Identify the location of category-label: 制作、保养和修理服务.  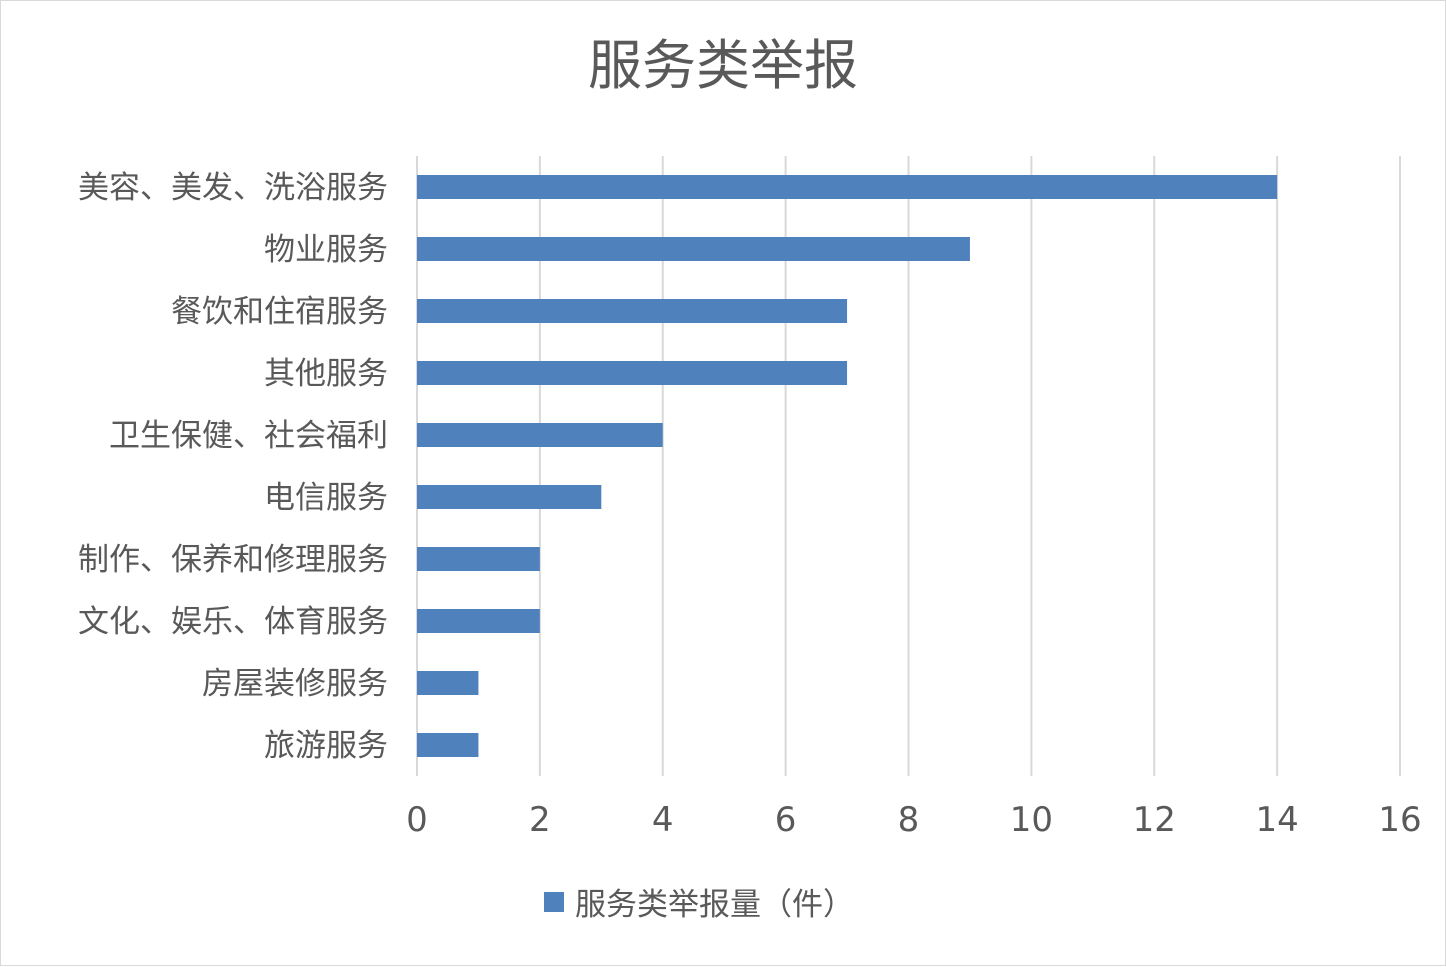
(233, 560).